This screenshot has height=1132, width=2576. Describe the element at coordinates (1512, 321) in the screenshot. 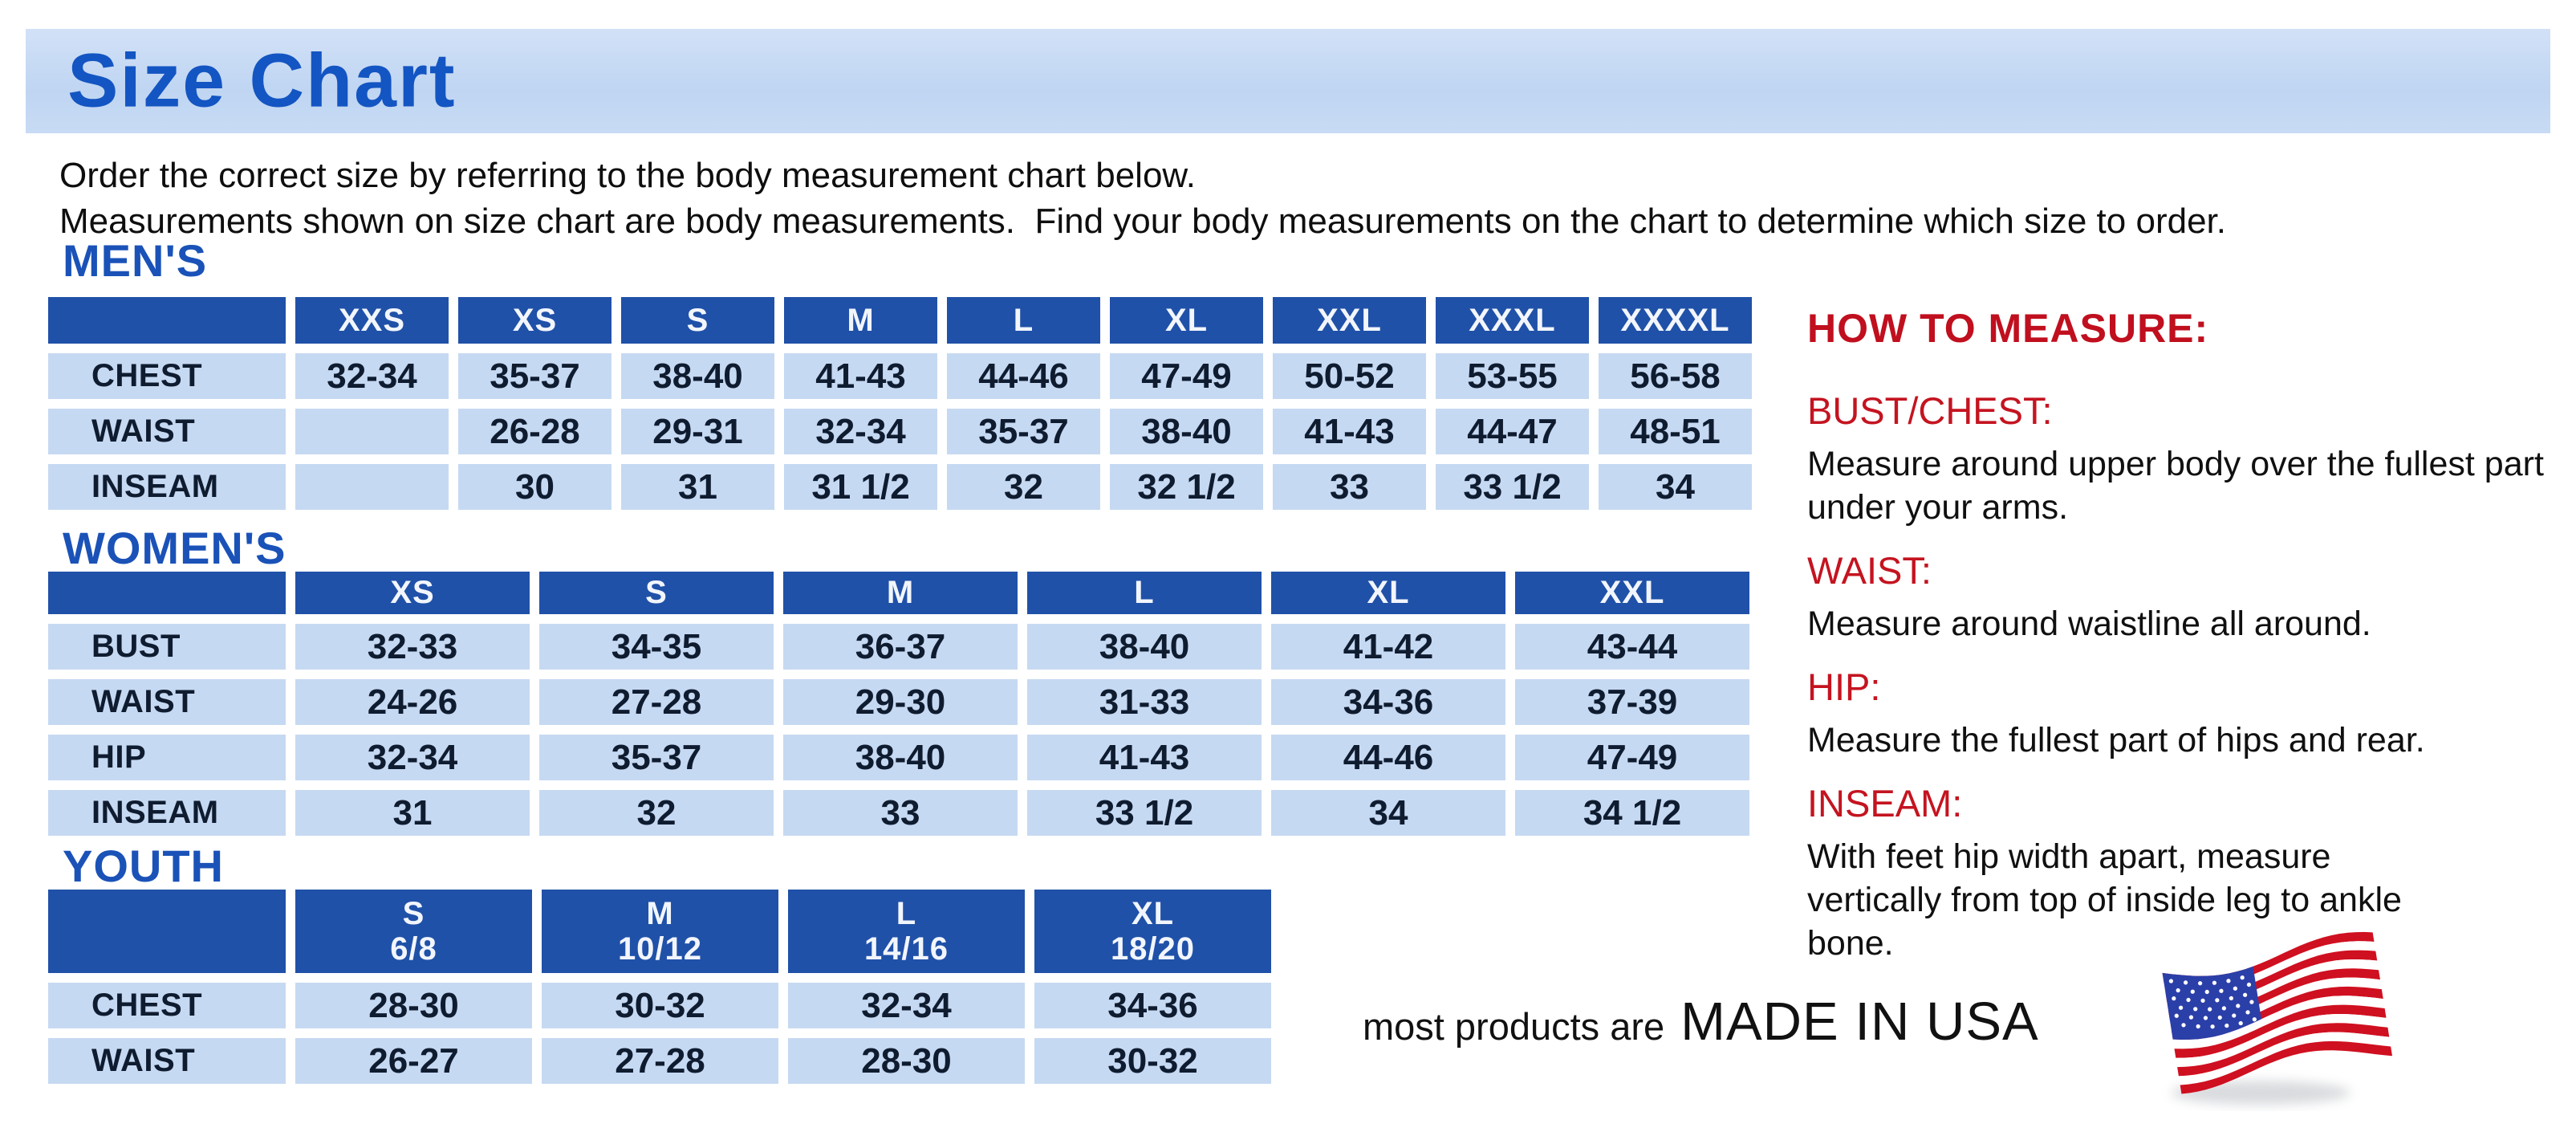

I see `column-header-cell: XXXL` at that location.